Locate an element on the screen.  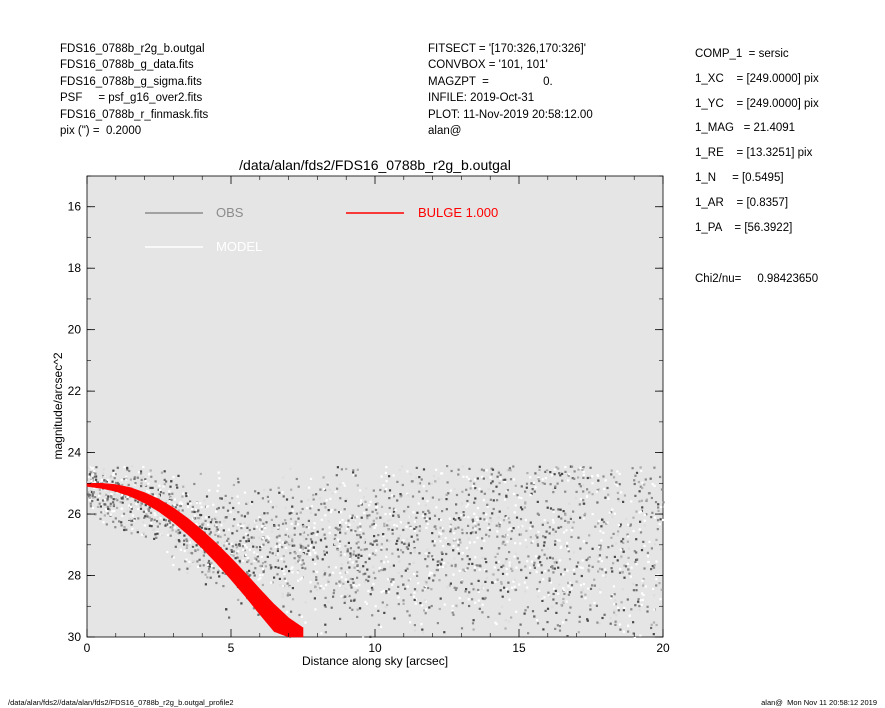
legend: OBS MODEL BULGE 1.000 is located at coordinates (321, 229).